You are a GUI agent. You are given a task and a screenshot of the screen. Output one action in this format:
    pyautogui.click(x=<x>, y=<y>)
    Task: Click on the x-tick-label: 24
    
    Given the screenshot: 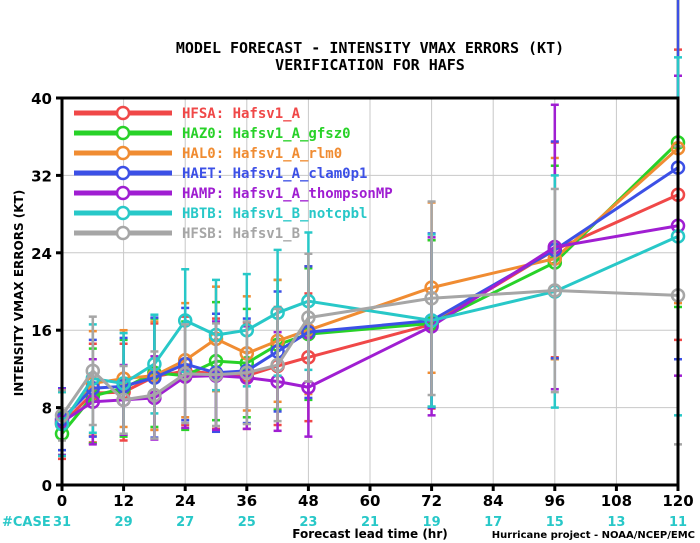 What is the action you would take?
    pyautogui.click(x=185, y=501)
    